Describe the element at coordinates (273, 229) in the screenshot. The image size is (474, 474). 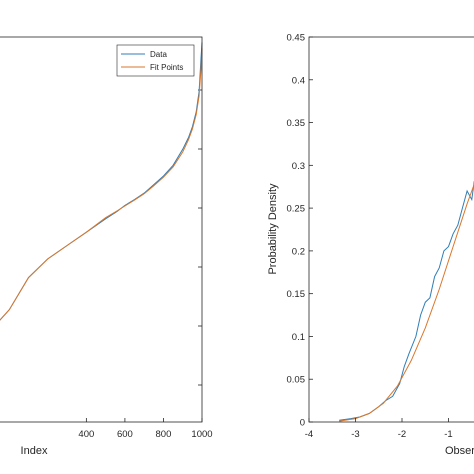
I see `right-y-axis-label: Probability Density` at that location.